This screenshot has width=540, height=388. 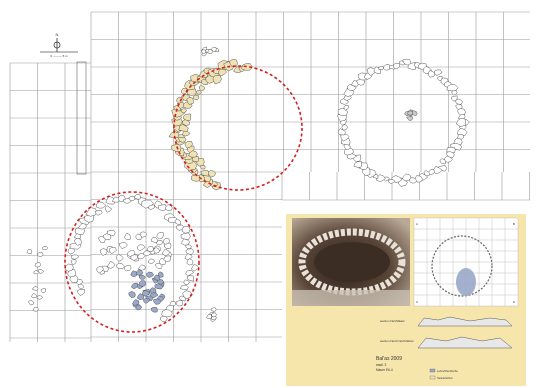 What do you see at coordinates (381, 365) in the screenshot?
I see `inset-line-2: eastl. 3` at bounding box center [381, 365].